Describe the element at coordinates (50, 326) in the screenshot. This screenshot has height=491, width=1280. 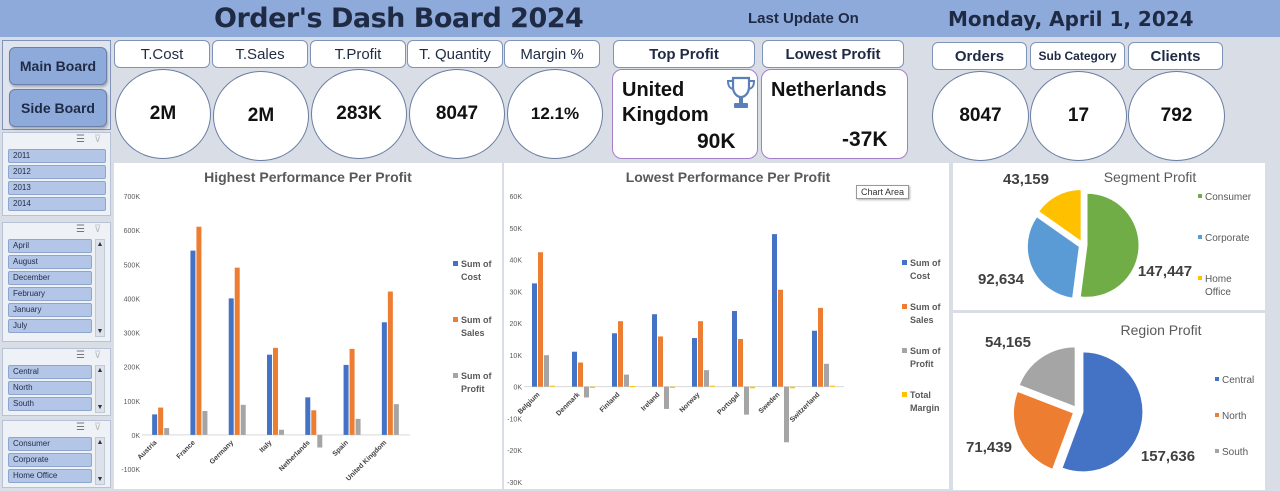
I see `month-item: July` at that location.